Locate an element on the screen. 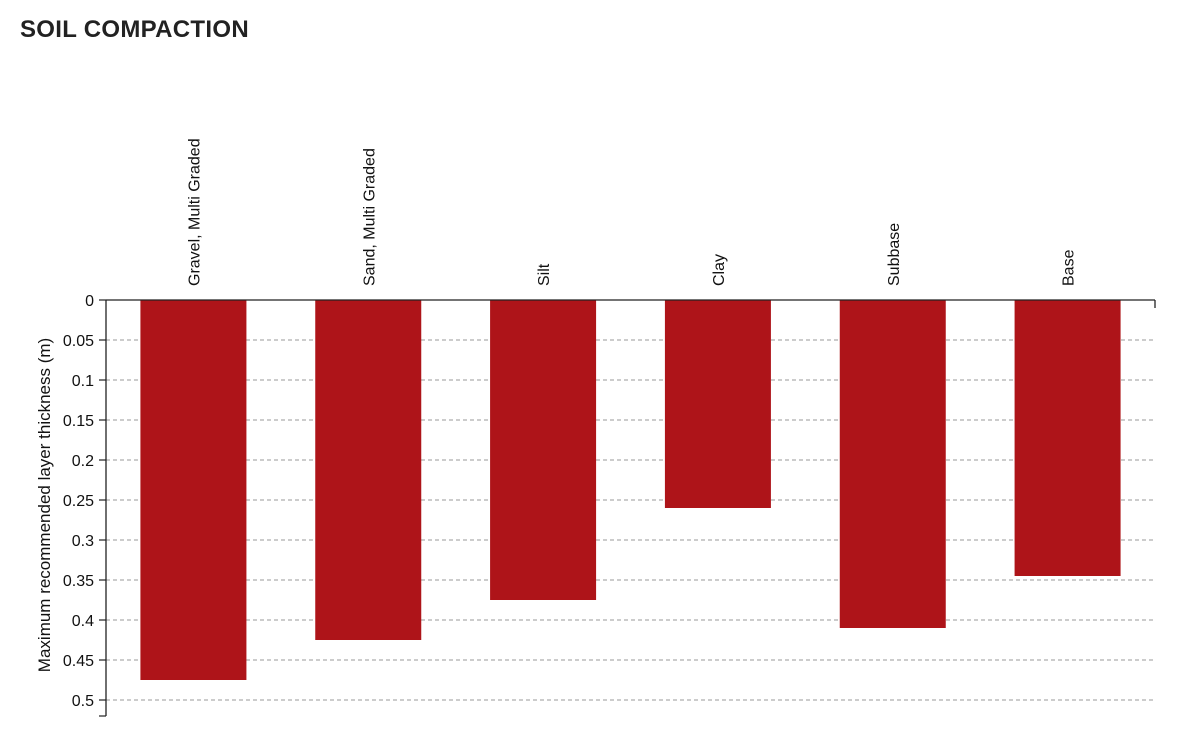 The width and height of the screenshot is (1200, 744). category-label: Sand, Multi Graded is located at coordinates (369, 217).